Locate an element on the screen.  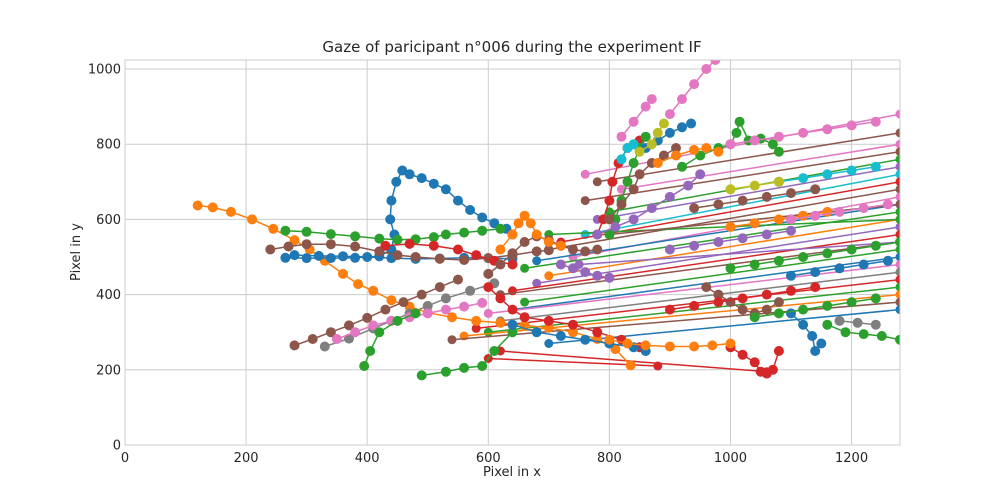
x-tick-label: 600 is located at coordinates (488, 458).